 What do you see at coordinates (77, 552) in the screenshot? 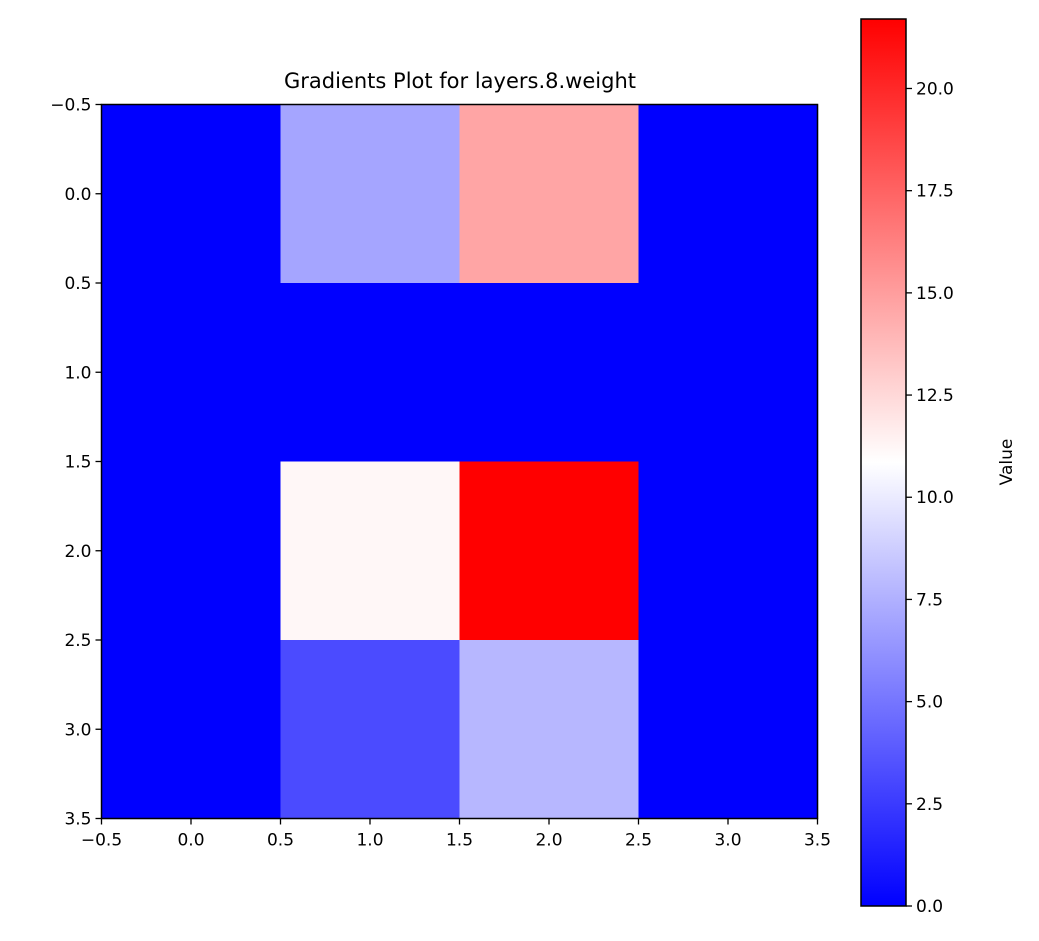
I see `y-tick-label: 2.0` at bounding box center [77, 552].